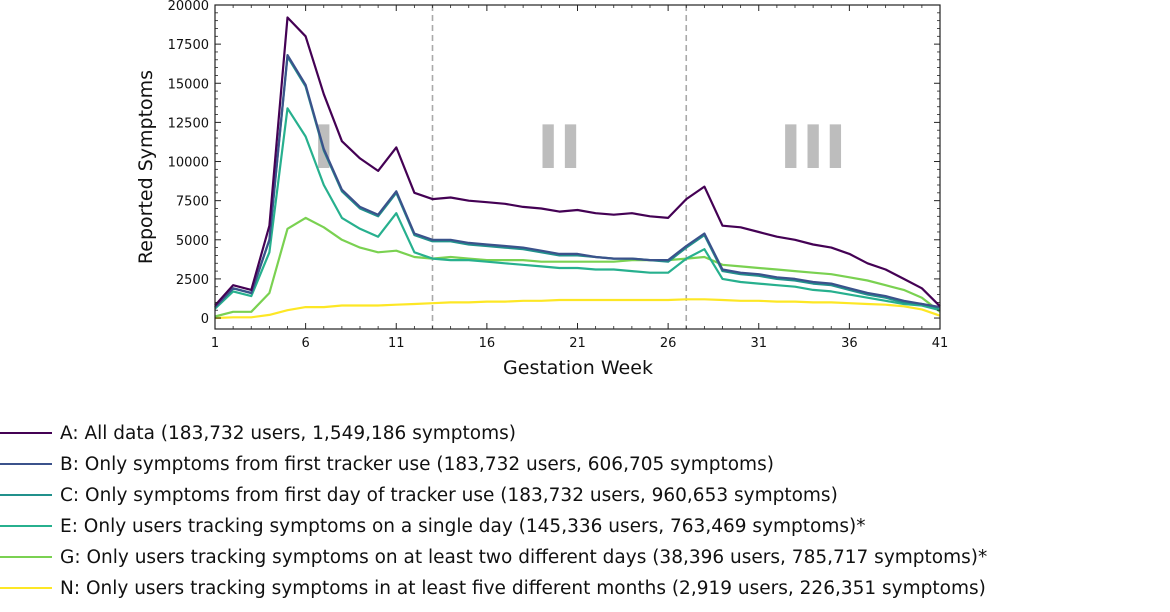  What do you see at coordinates (758, 343) in the screenshot?
I see `x-tick-label: 31` at bounding box center [758, 343].